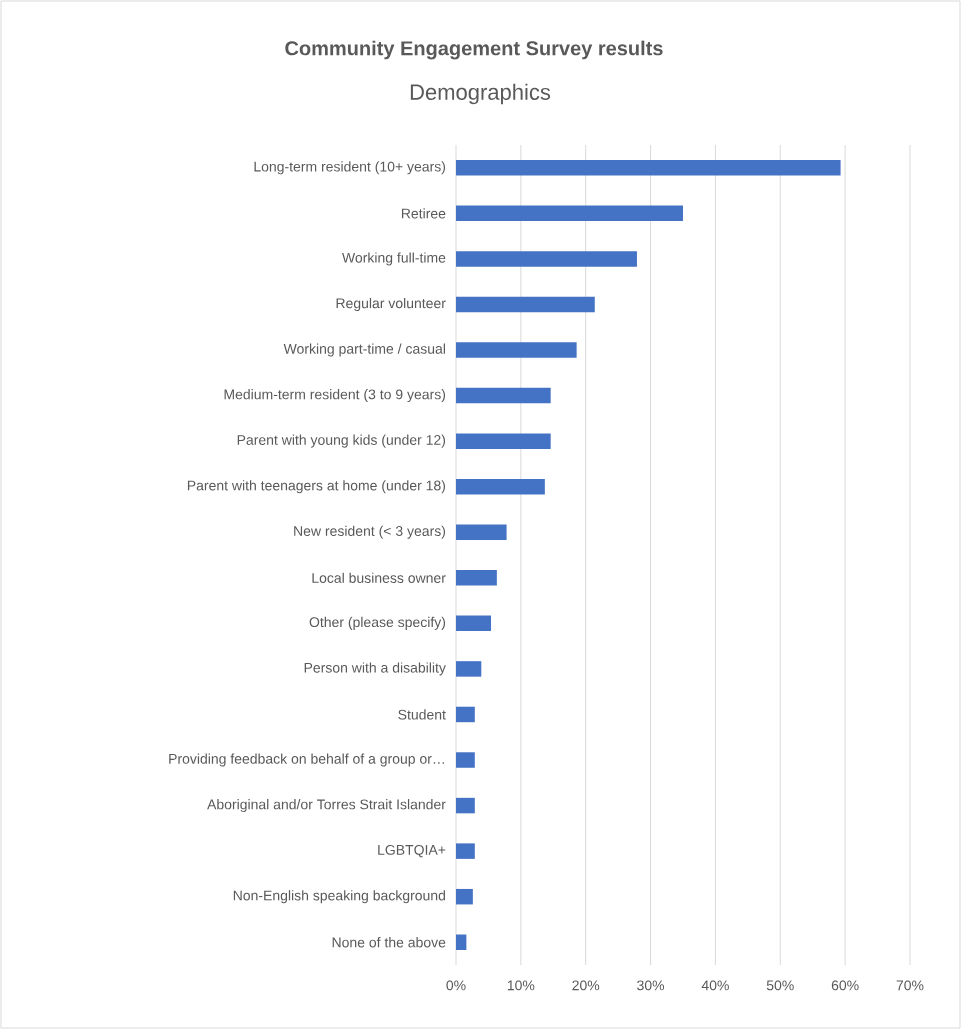 Image resolution: width=961 pixels, height=1029 pixels. Describe the element at coordinates (375, 669) in the screenshot. I see `y-tick-label: Person with a disability` at that location.